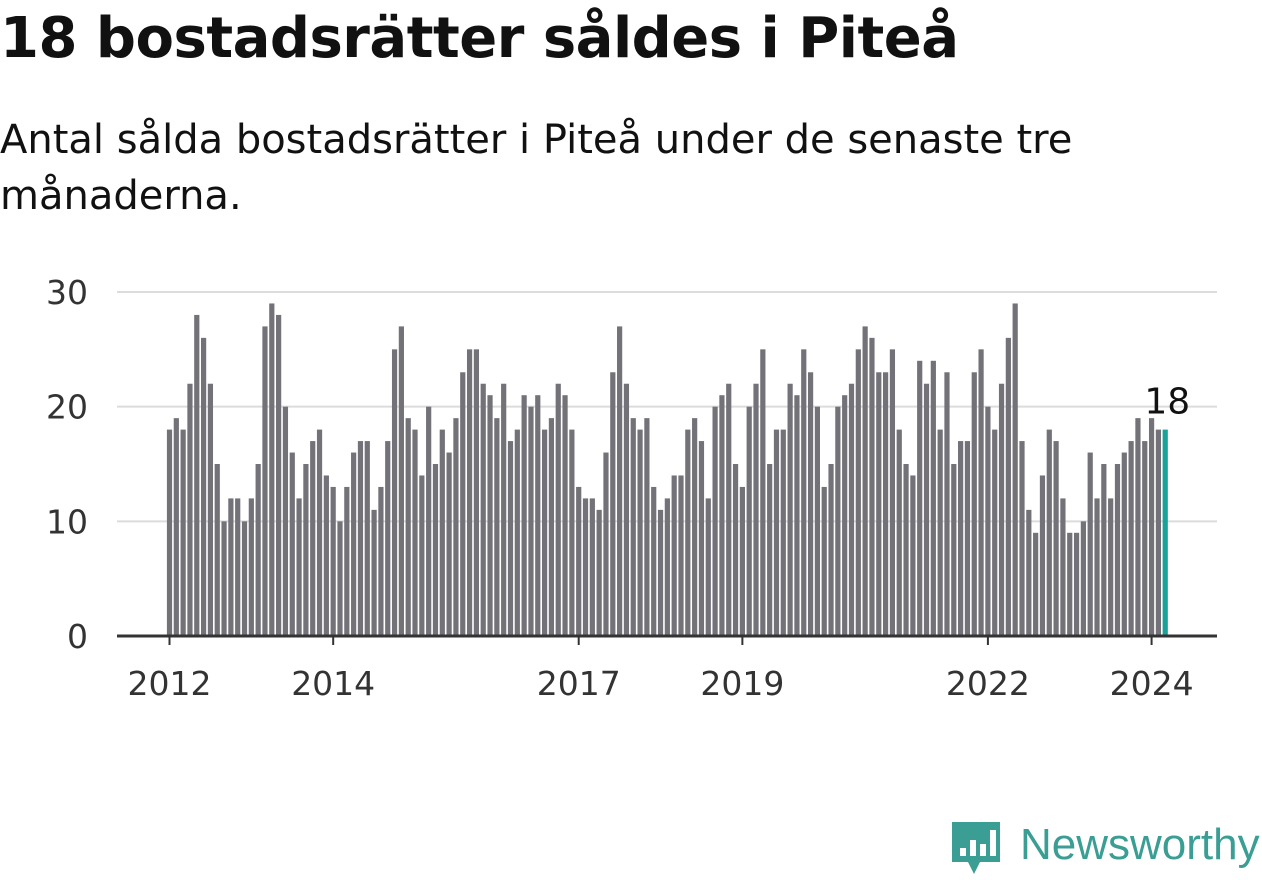  I want to click on y-tick-label: 20, so click(67, 407).